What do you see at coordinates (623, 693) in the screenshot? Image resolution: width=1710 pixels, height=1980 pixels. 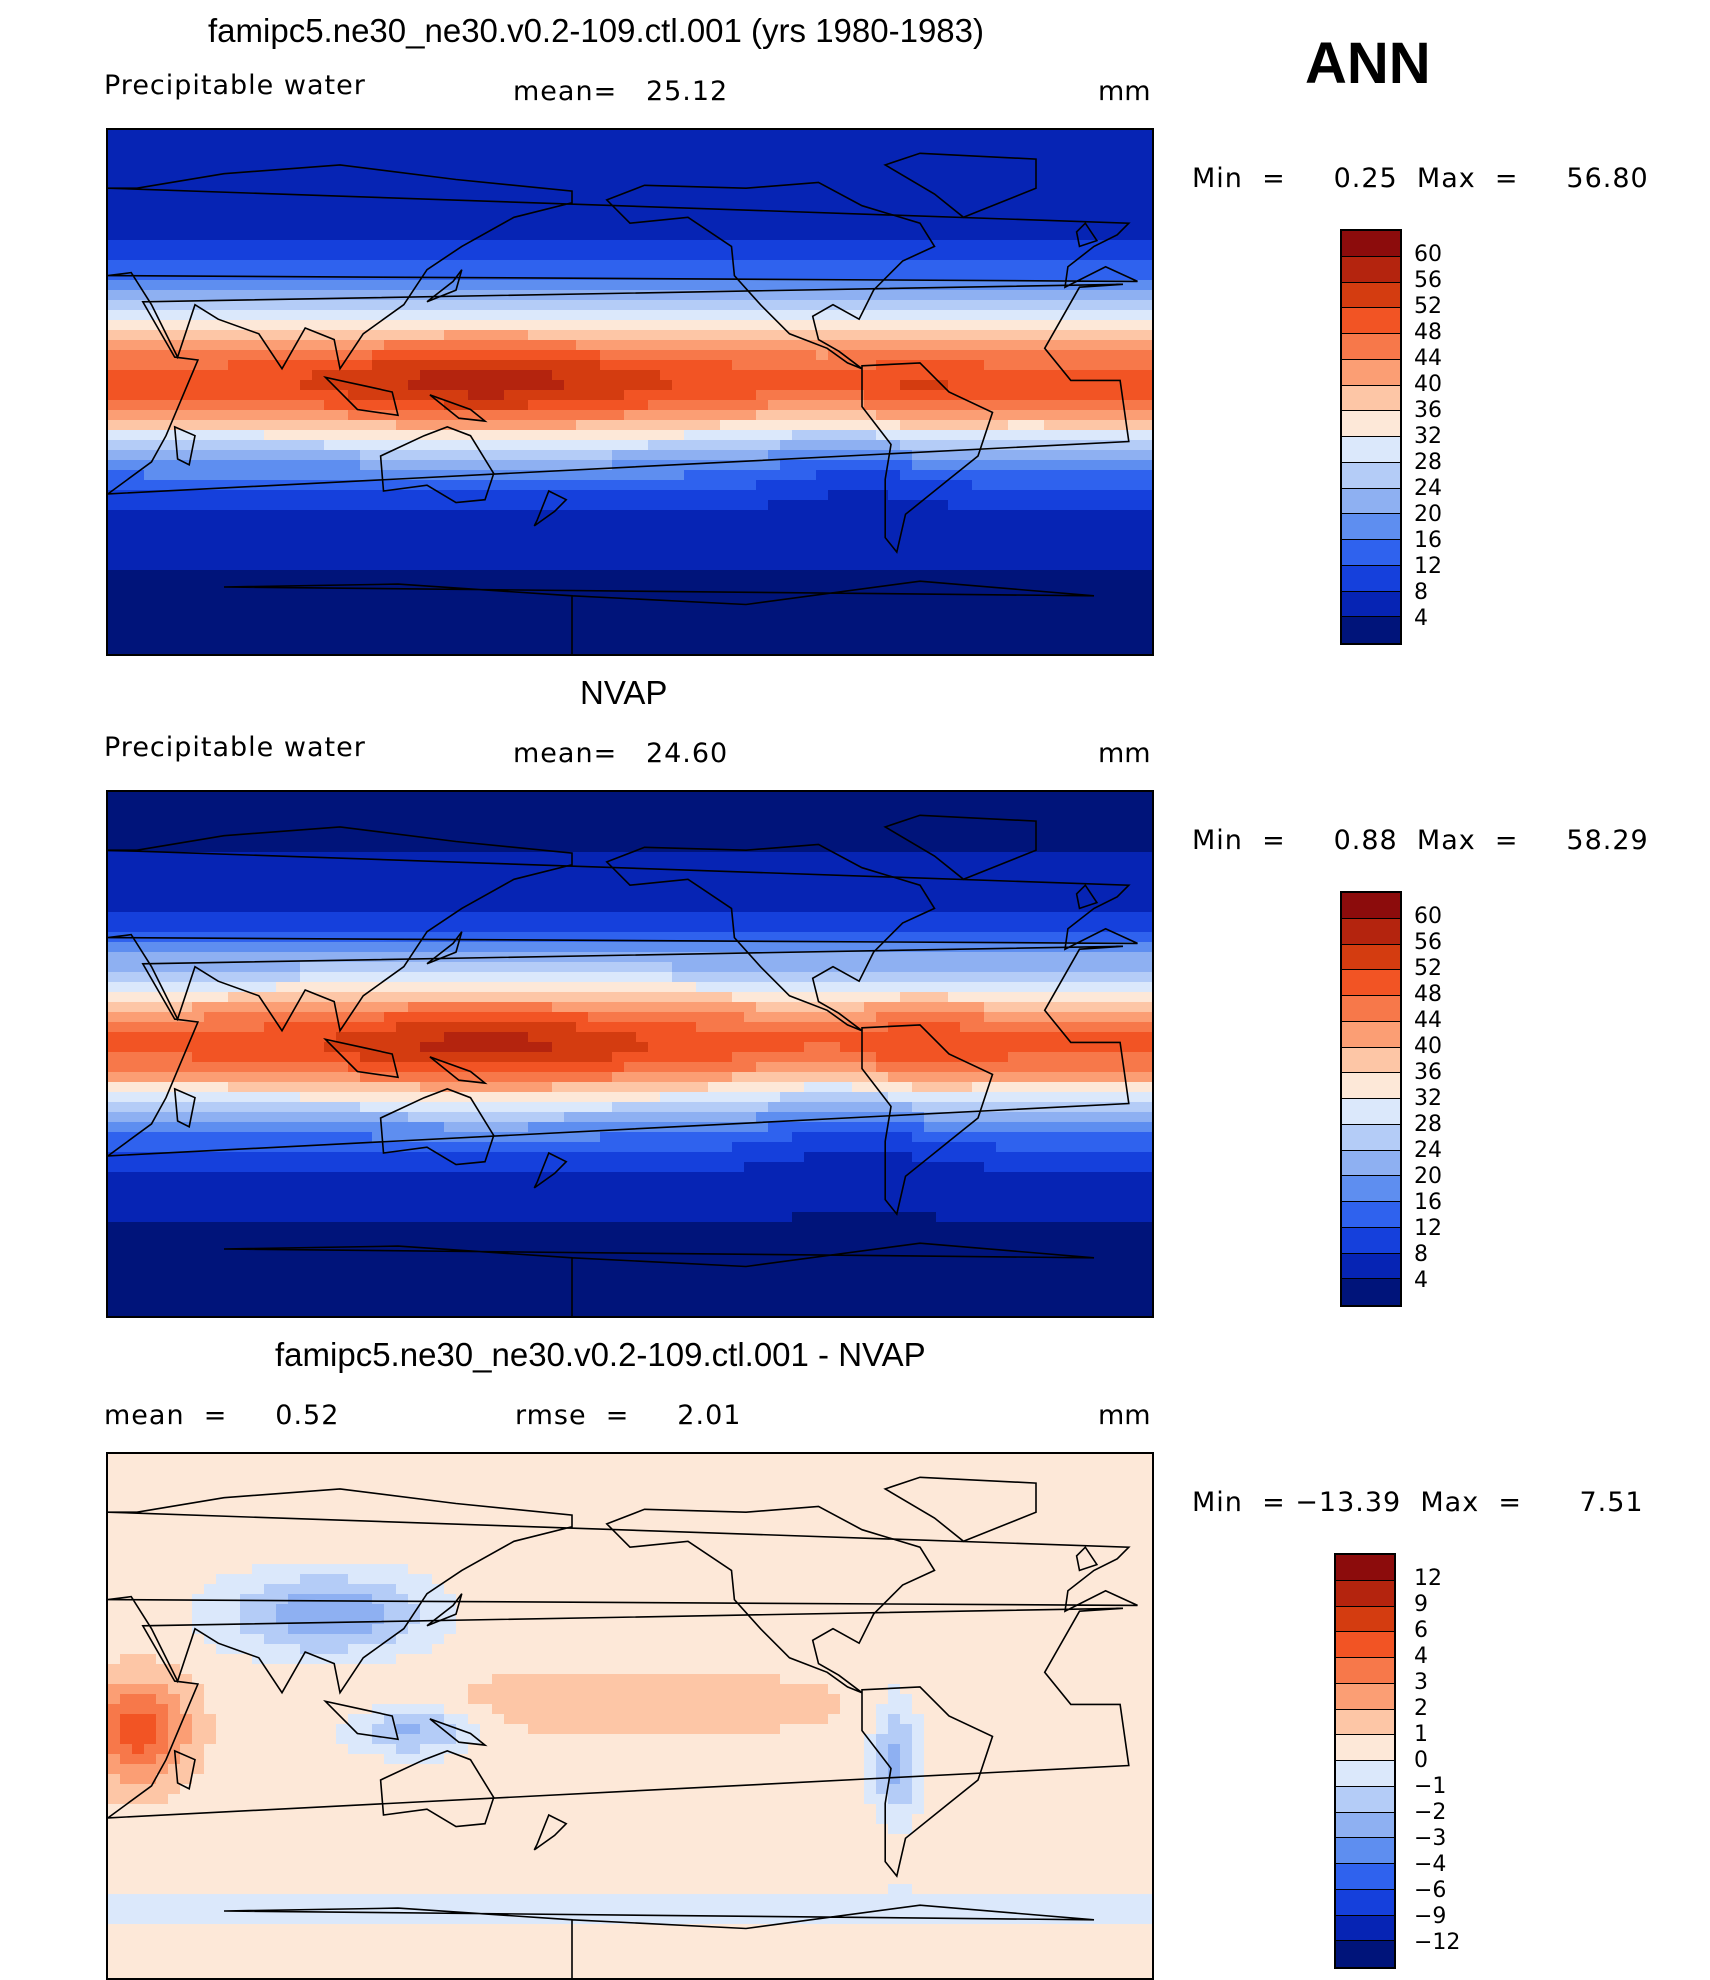 I see `panel2-title: NVAP` at bounding box center [623, 693].